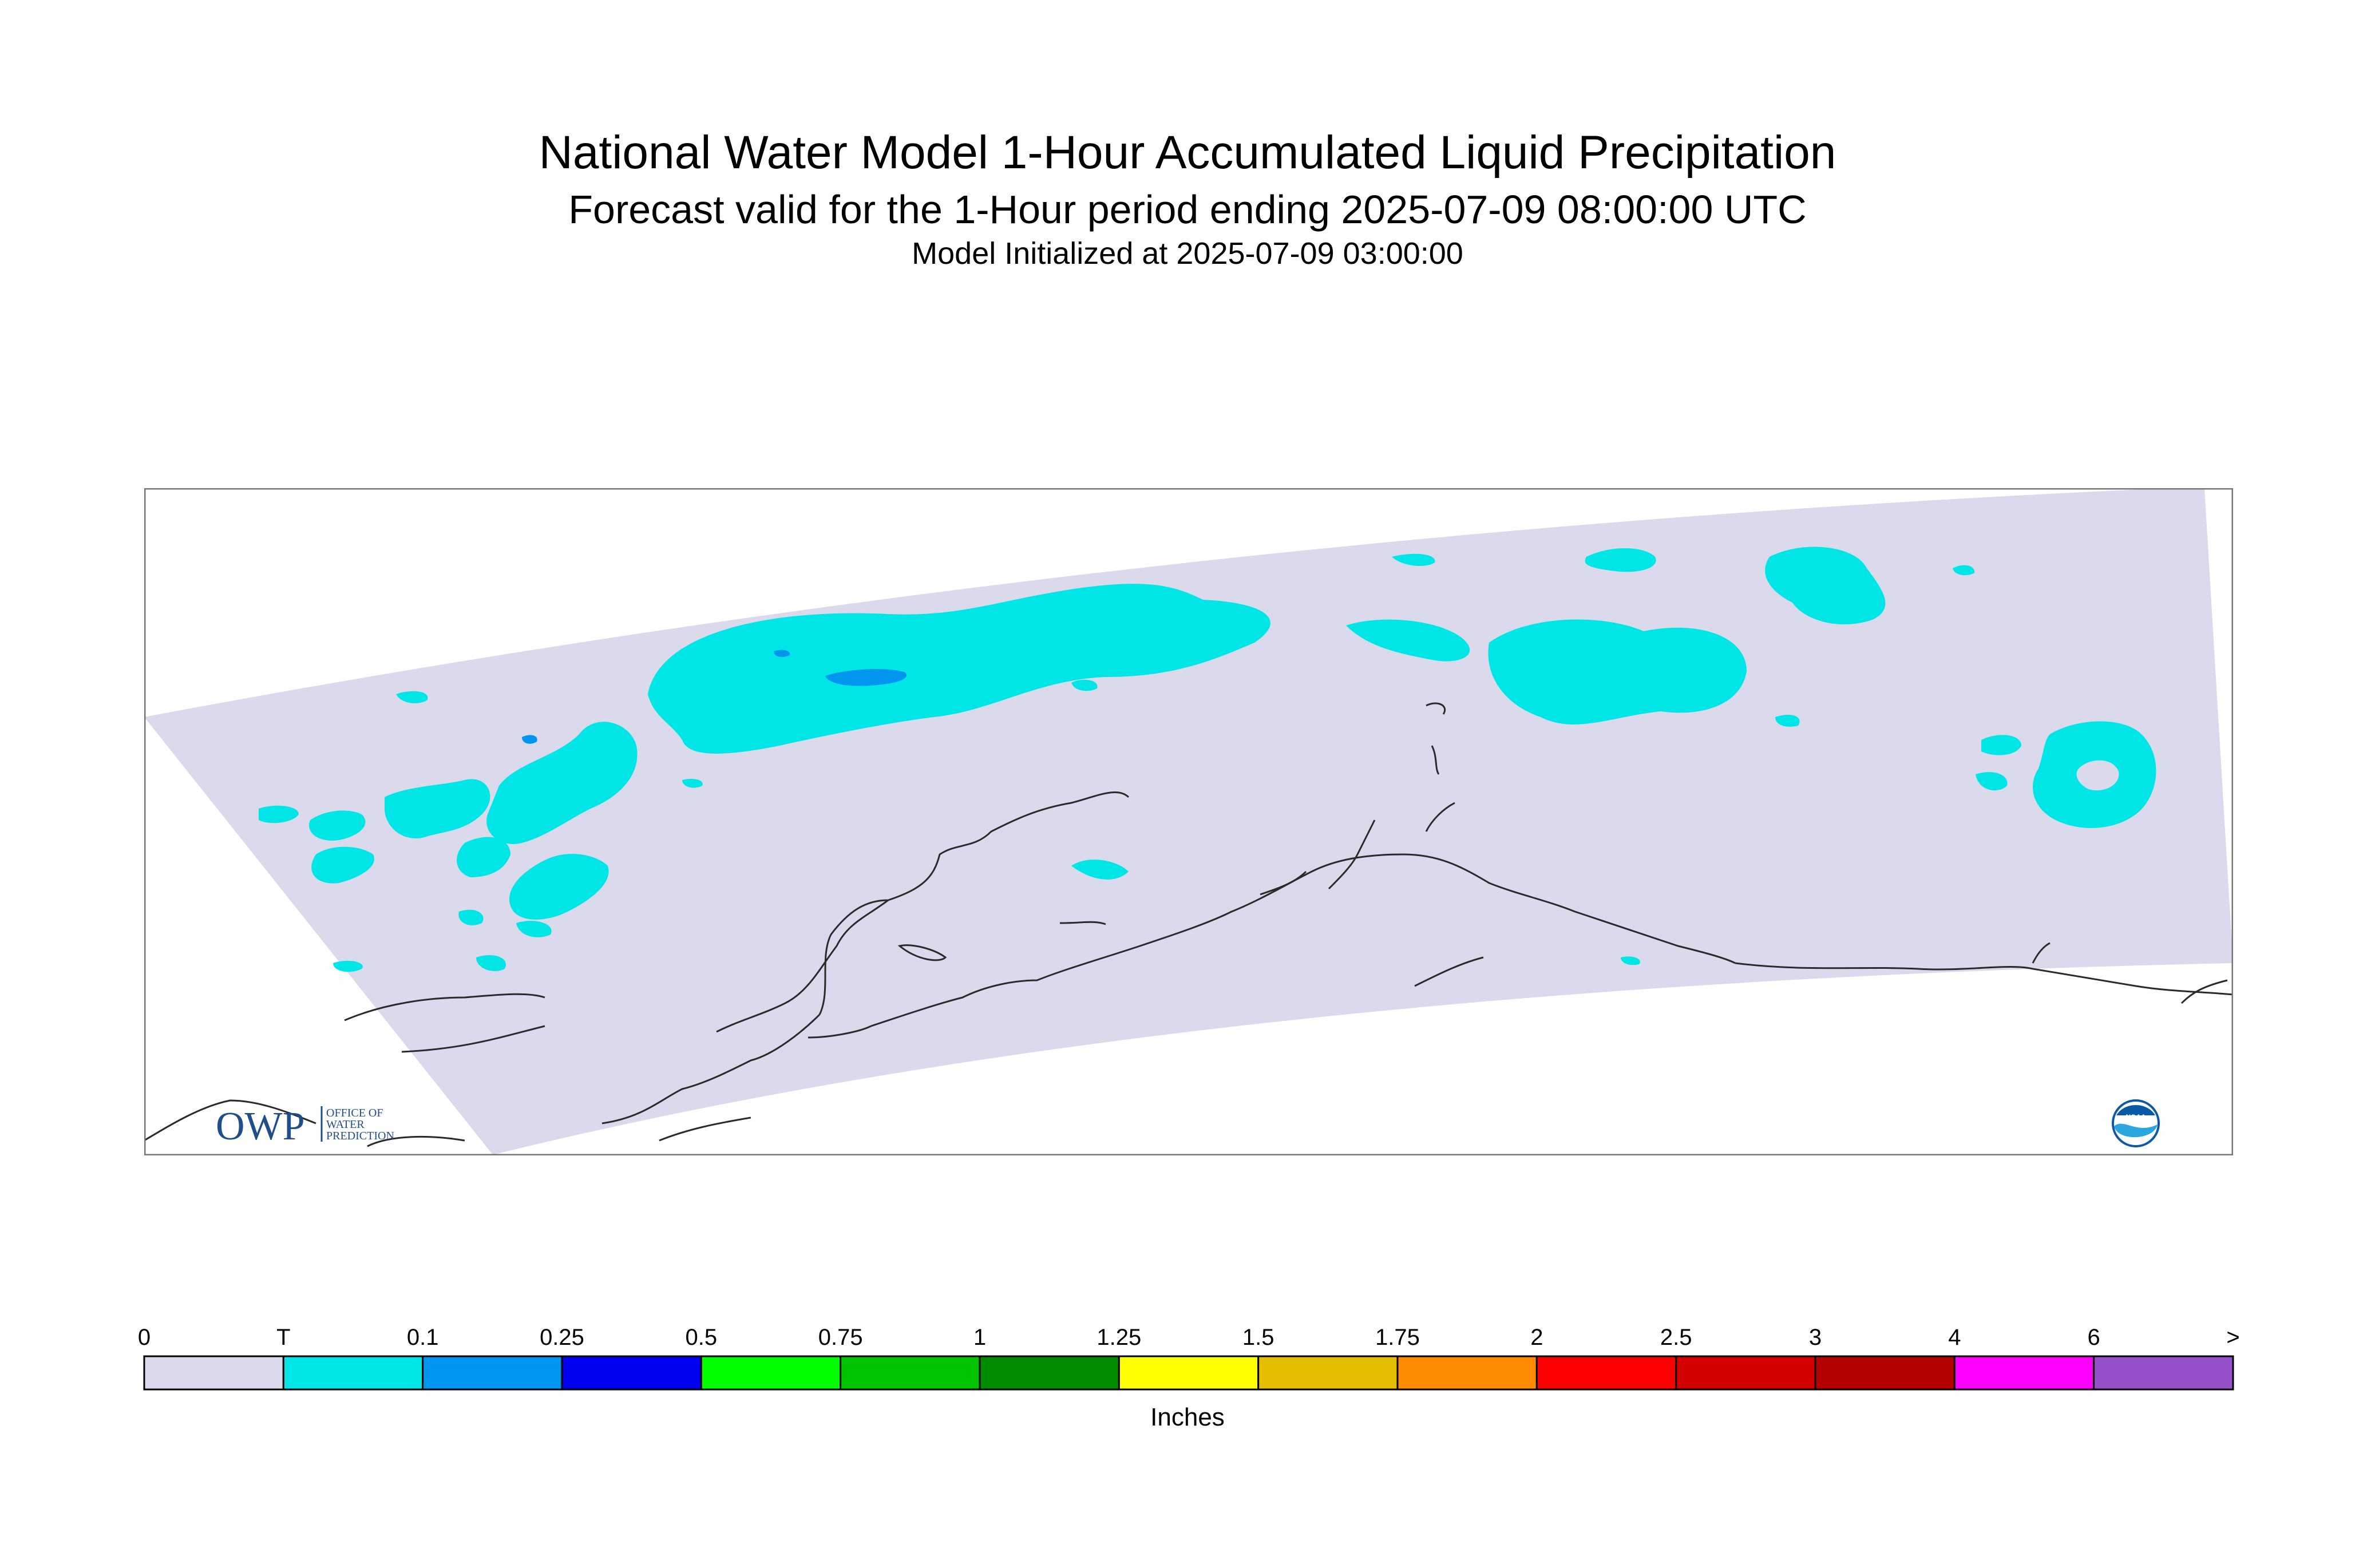  Describe the element at coordinates (1187, 1417) in the screenshot. I see `legend-units: Inches` at that location.